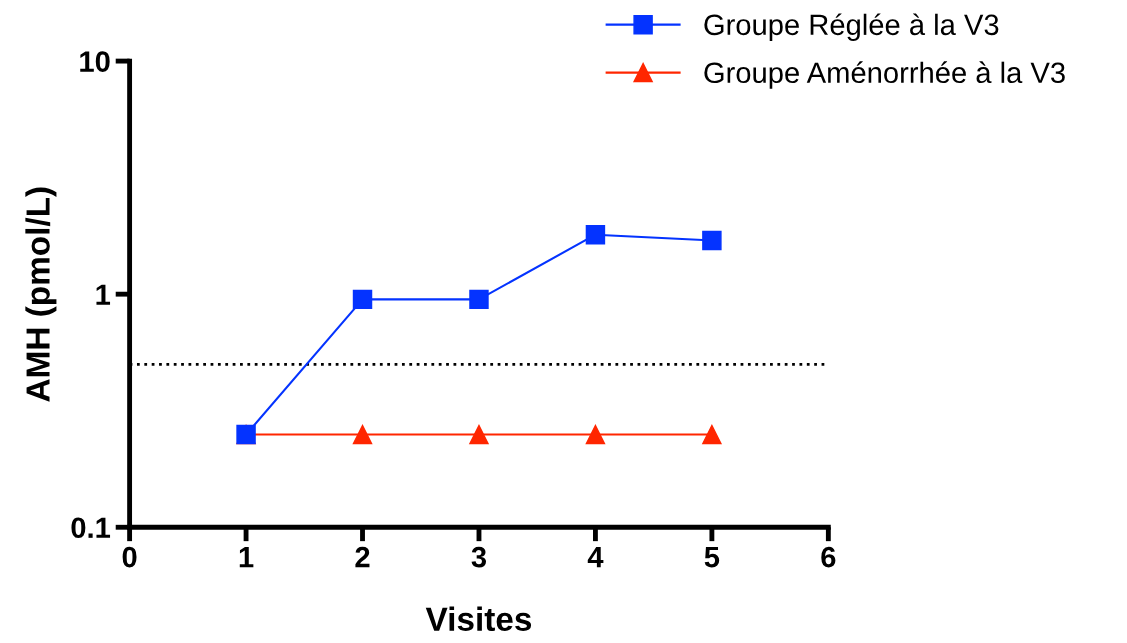 The width and height of the screenshot is (1127, 643). Describe the element at coordinates (478, 619) in the screenshot. I see `x-axis-title: Visites` at that location.